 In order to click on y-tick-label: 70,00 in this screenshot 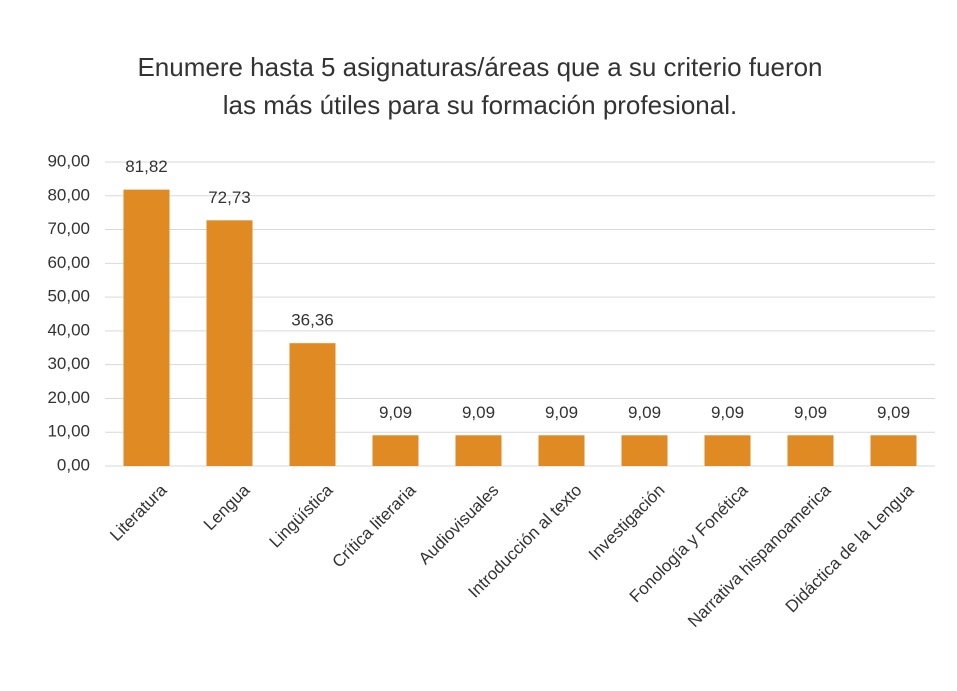, I will do `click(68, 228)`.